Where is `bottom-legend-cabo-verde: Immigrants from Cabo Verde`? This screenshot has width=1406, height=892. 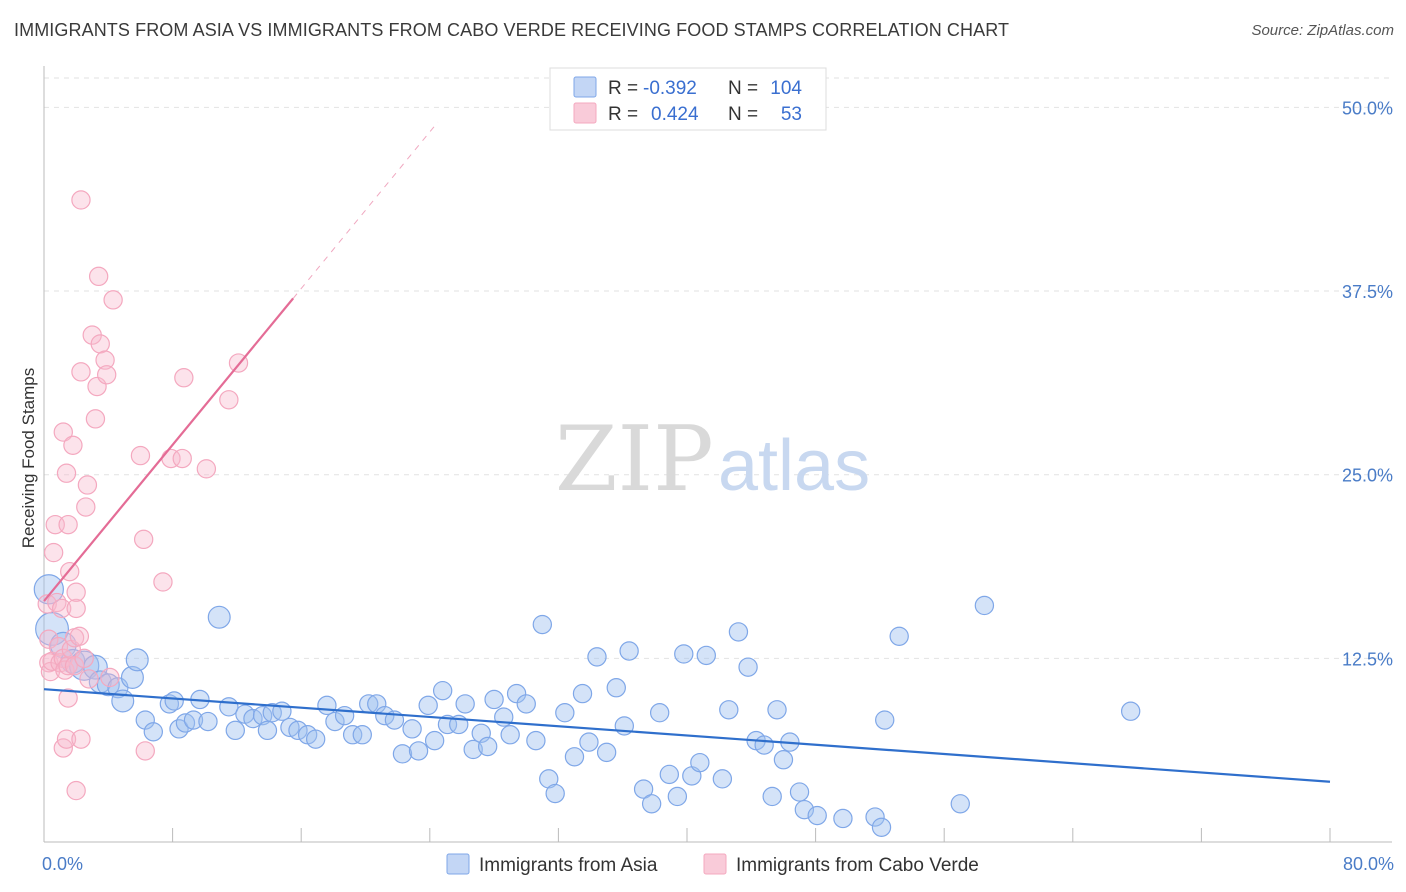 bottom-legend-cabo-verde: Immigrants from Cabo Verde is located at coordinates (857, 865).